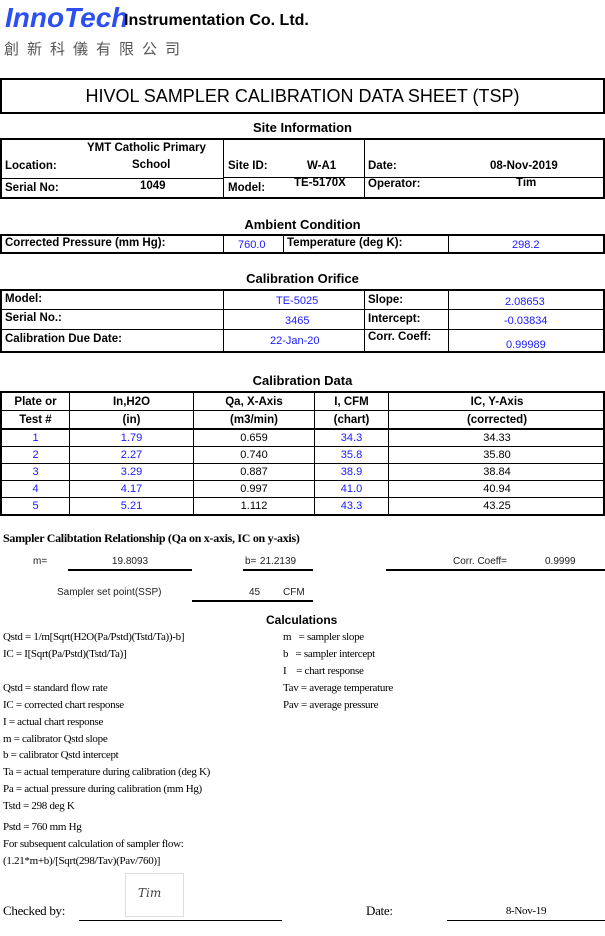  I want to click on table-cell: 41.0, so click(352, 489).